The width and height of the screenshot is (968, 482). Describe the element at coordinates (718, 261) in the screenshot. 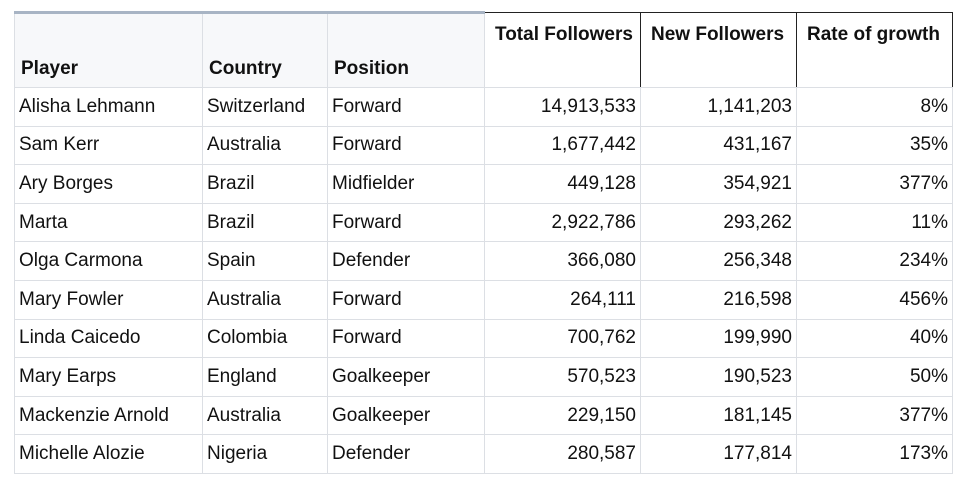

I see `cell-new-followers: 256,348` at that location.